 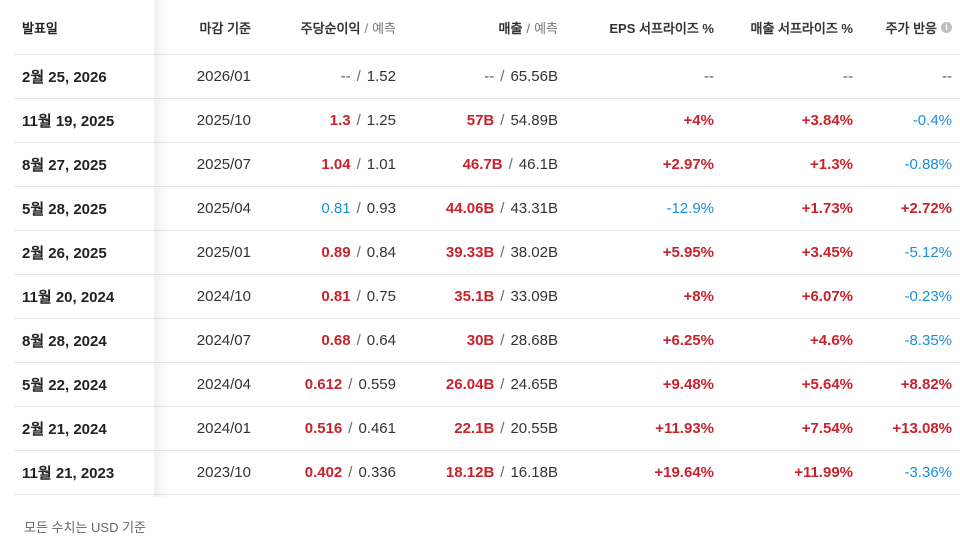 I want to click on eps-estimate: 1.25, so click(x=381, y=120).